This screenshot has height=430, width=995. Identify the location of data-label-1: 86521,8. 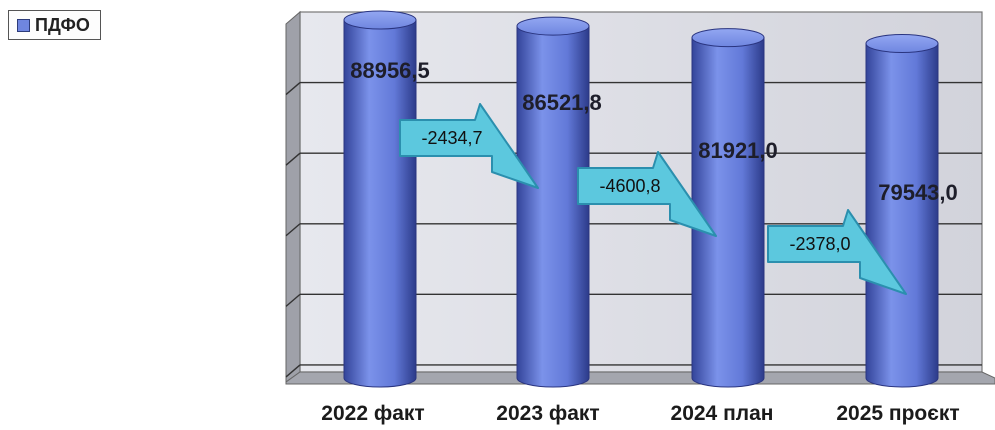
(562, 102).